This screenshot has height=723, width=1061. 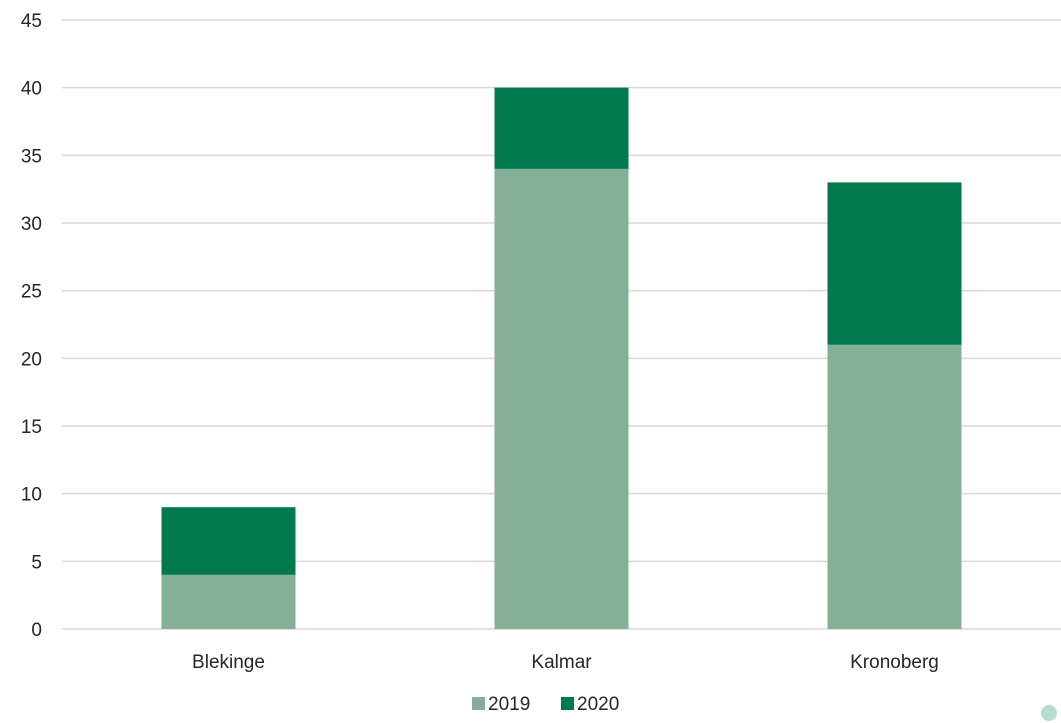 I want to click on bar-kalmar-2020, so click(x=561, y=128).